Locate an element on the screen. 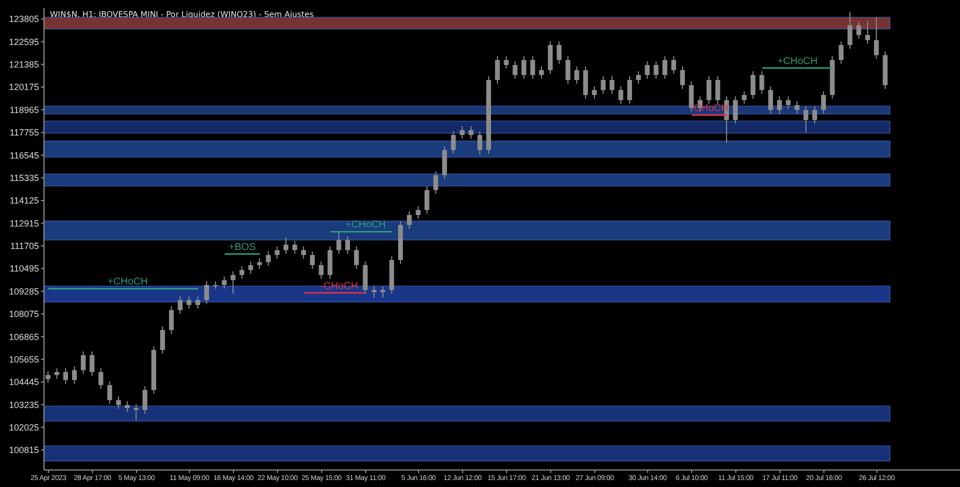 The image size is (960, 487). y-tick-label: 112915 is located at coordinates (24, 223).